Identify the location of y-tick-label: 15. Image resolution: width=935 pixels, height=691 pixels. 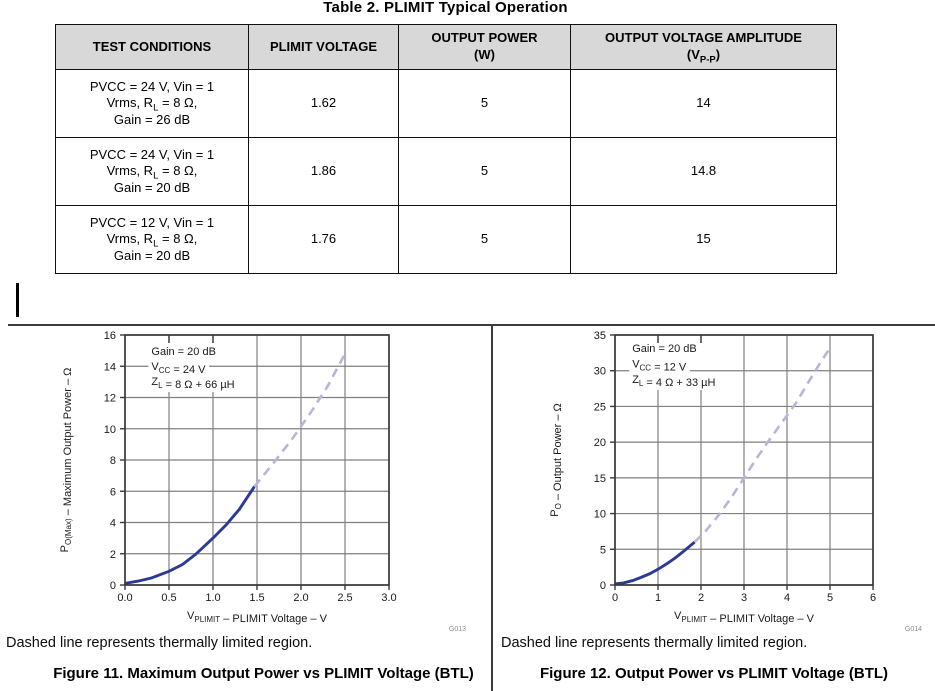
(600, 479).